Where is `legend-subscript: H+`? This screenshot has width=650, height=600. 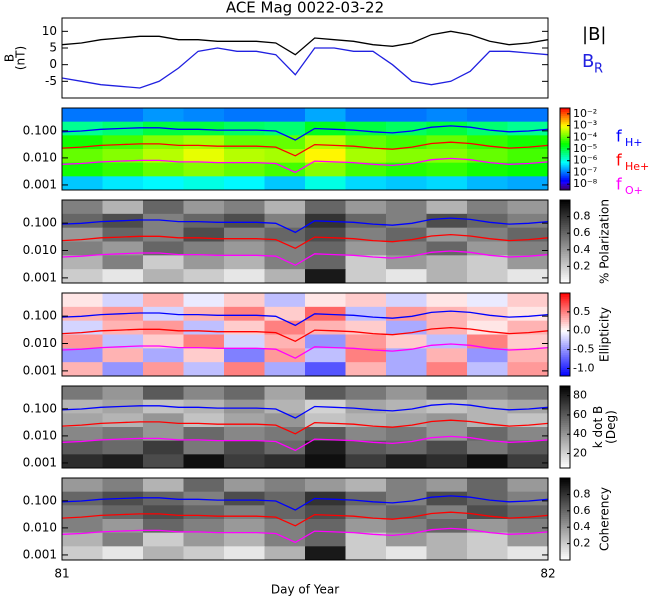 legend-subscript: H+ is located at coordinates (634, 142).